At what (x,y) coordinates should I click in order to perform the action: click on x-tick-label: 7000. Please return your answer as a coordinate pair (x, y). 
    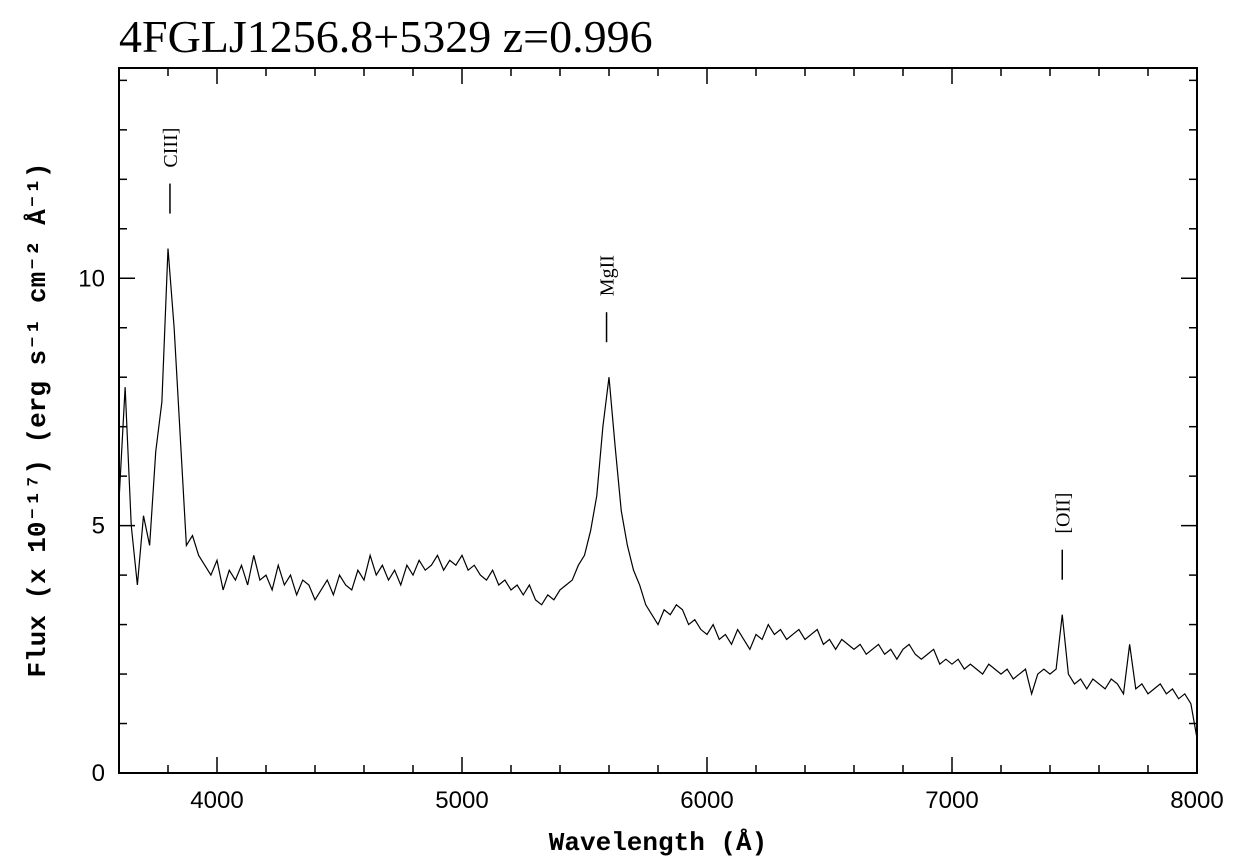
    Looking at the image, I should click on (951, 800).